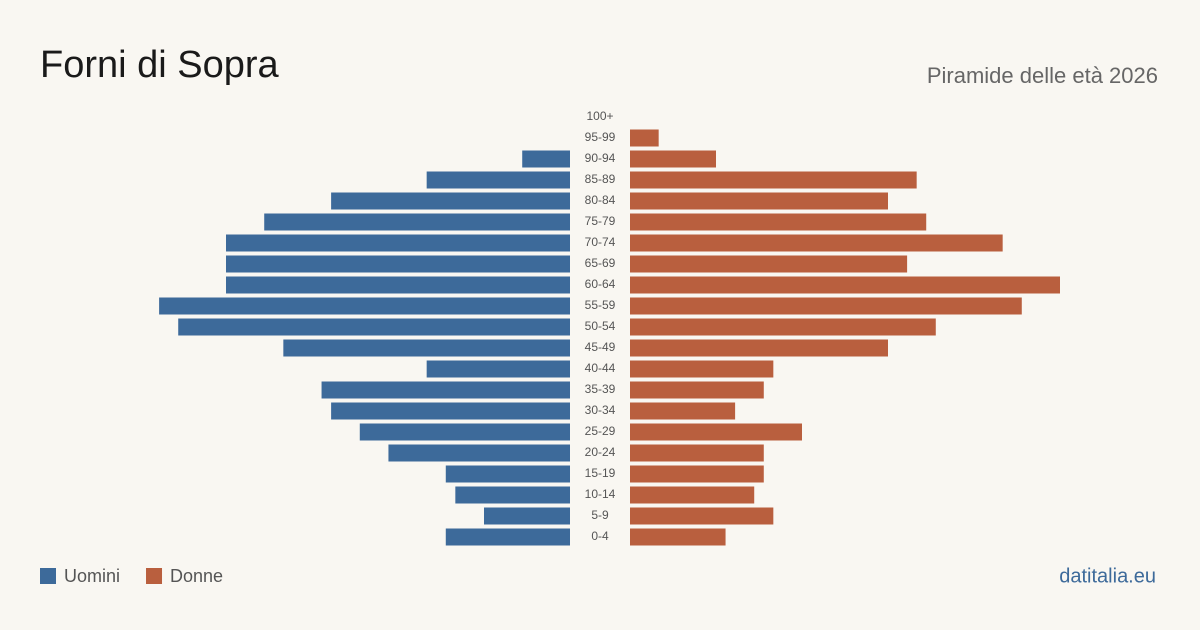 The height and width of the screenshot is (630, 1200). I want to click on category-label: 75-79, so click(600, 221).